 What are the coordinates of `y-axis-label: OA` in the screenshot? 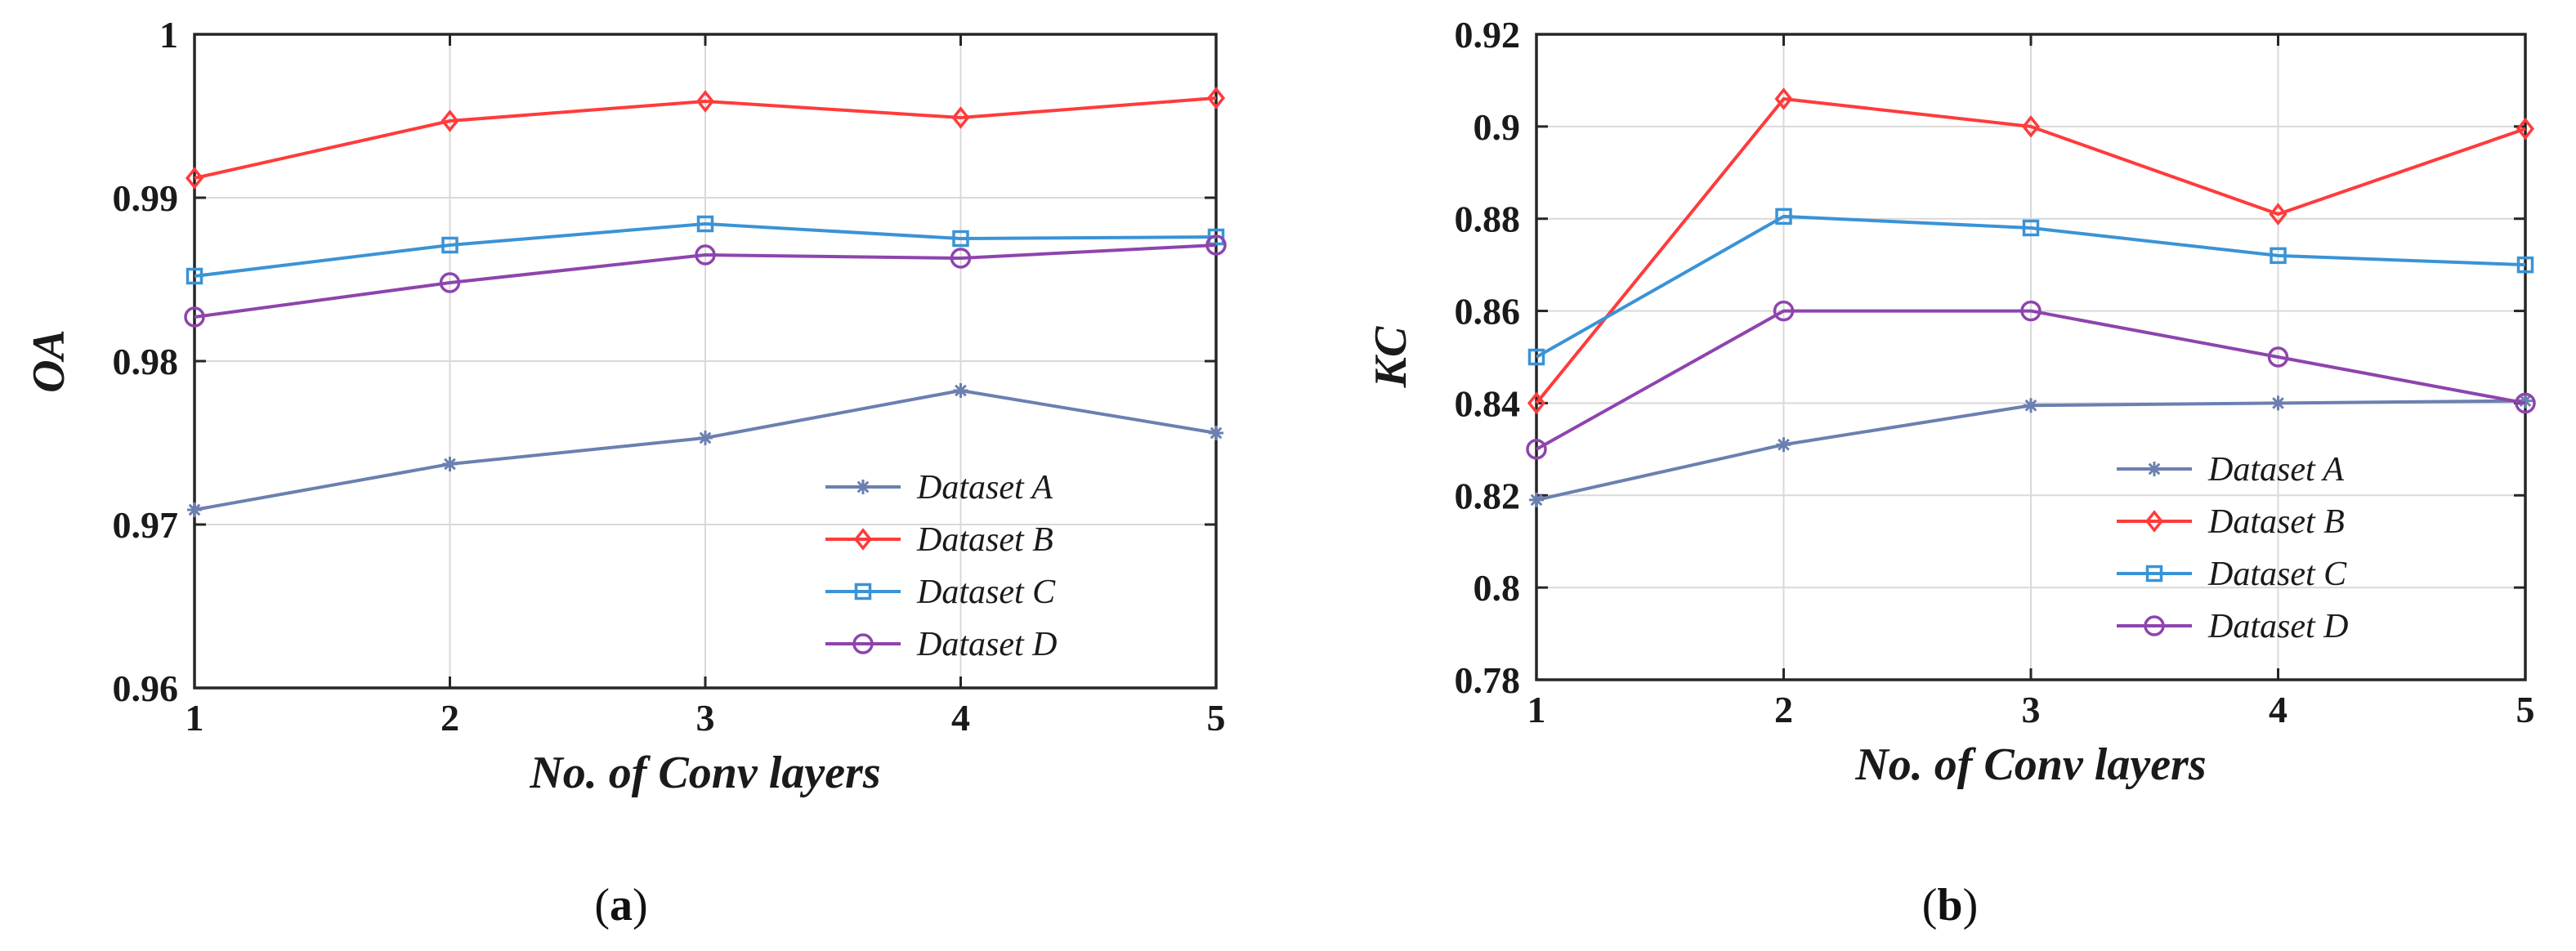 It's located at (49, 361).